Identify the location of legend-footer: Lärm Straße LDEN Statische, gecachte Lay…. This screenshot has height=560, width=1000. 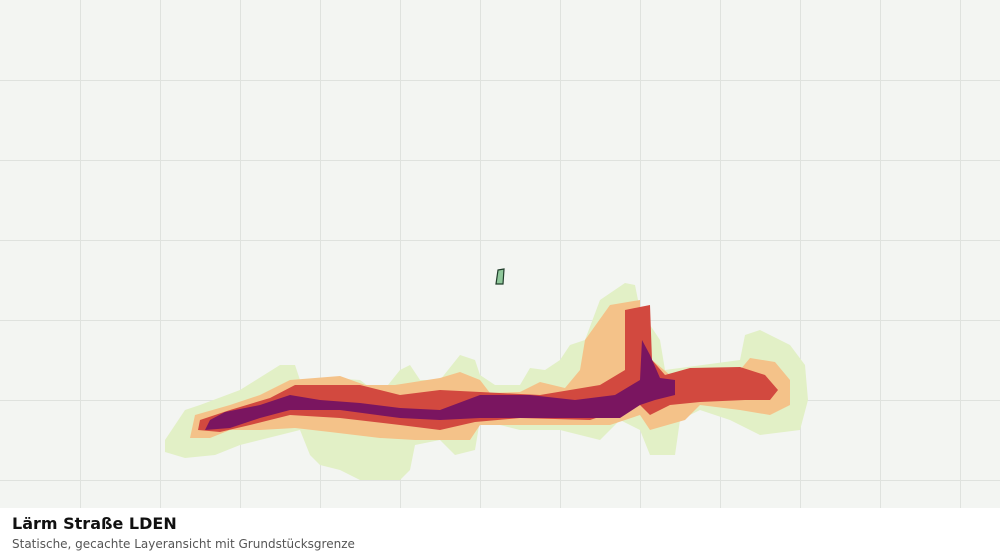
(500, 534).